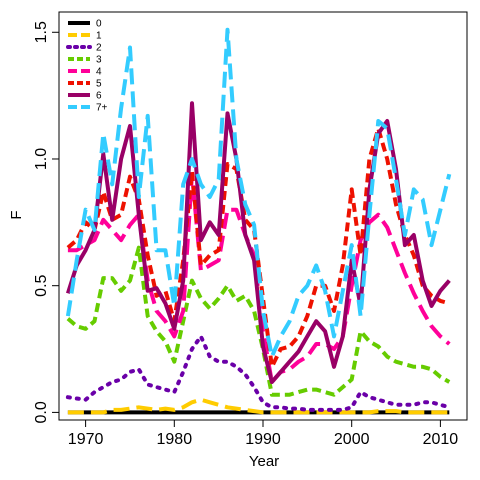 The image size is (480, 480). Describe the element at coordinates (41, 285) in the screenshot. I see `y-tick-label: 0.5` at that location.